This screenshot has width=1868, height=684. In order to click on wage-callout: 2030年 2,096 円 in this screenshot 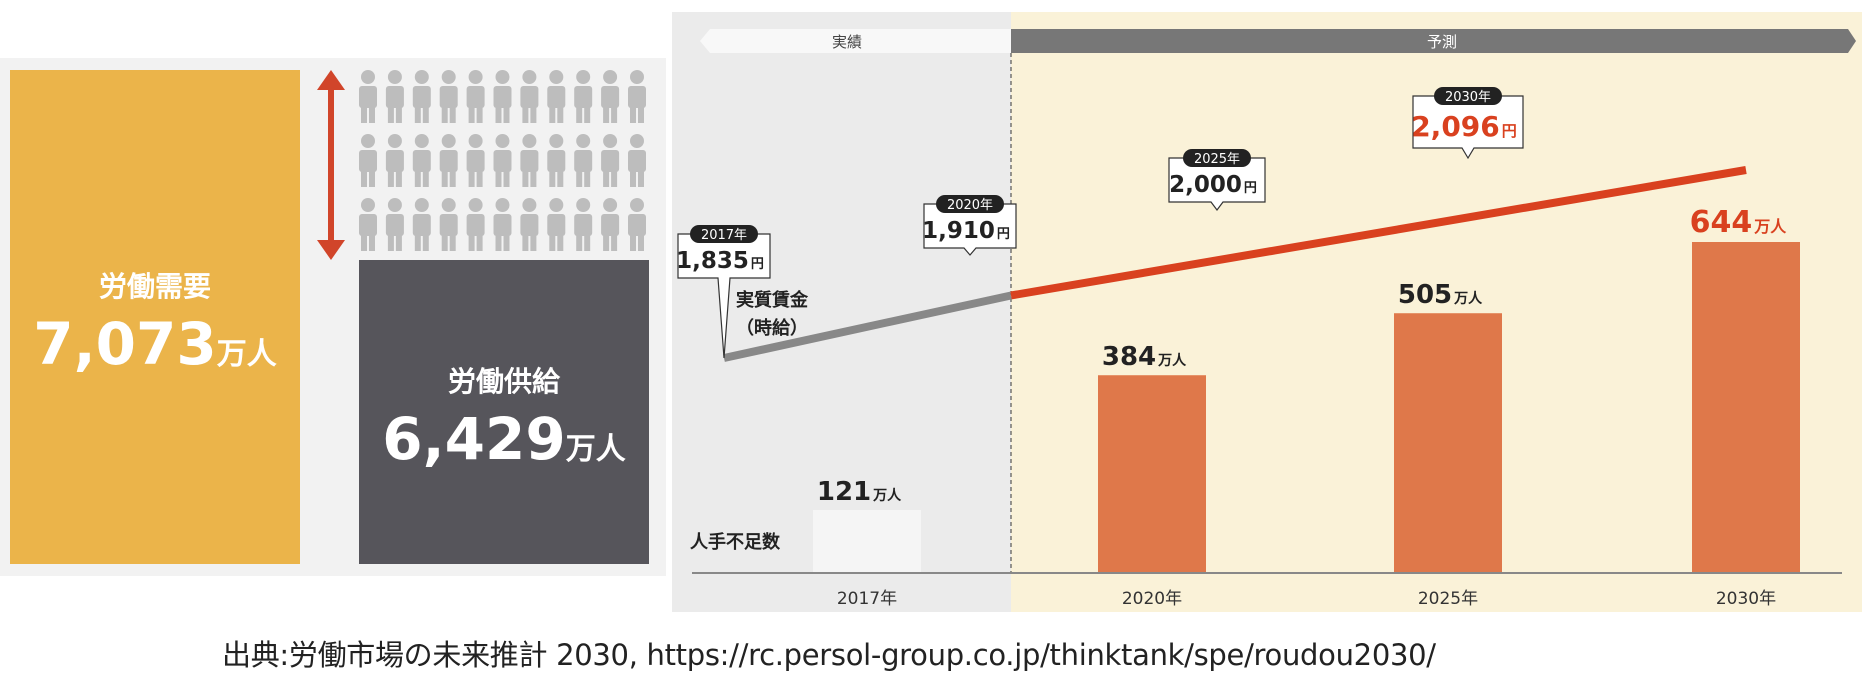, I will do `click(1467, 123)`.